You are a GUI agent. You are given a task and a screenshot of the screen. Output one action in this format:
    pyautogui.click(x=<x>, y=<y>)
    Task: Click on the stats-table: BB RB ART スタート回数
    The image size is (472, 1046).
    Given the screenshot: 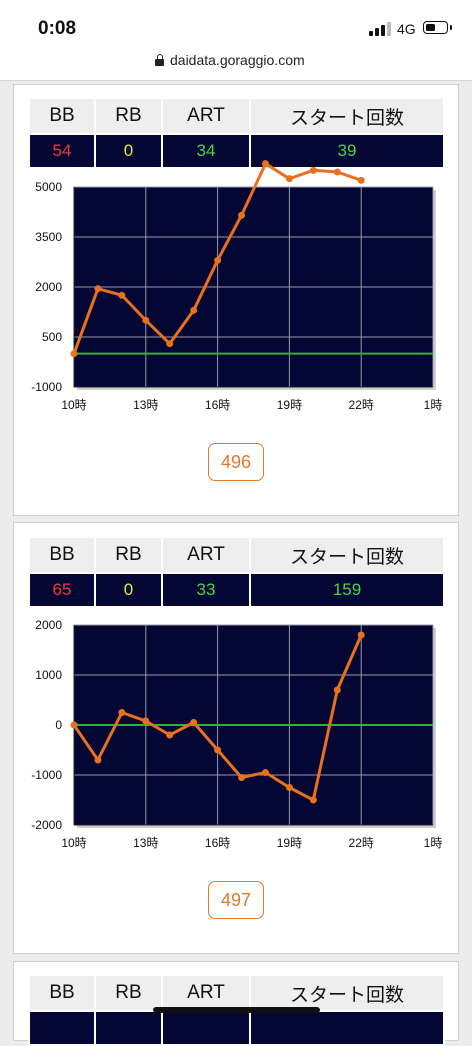 What is the action you would take?
    pyautogui.click(x=236, y=1010)
    